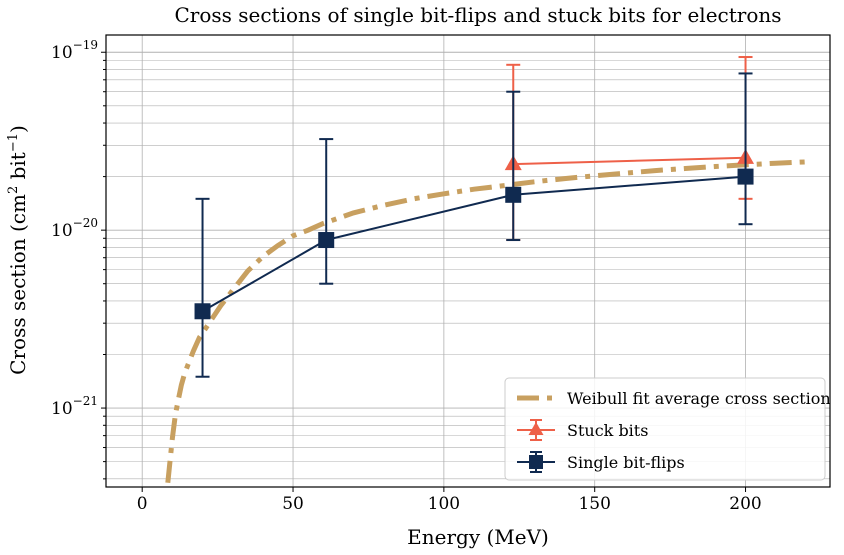 The height and width of the screenshot is (555, 844). I want to click on x-tick-label: 50, so click(293, 504).